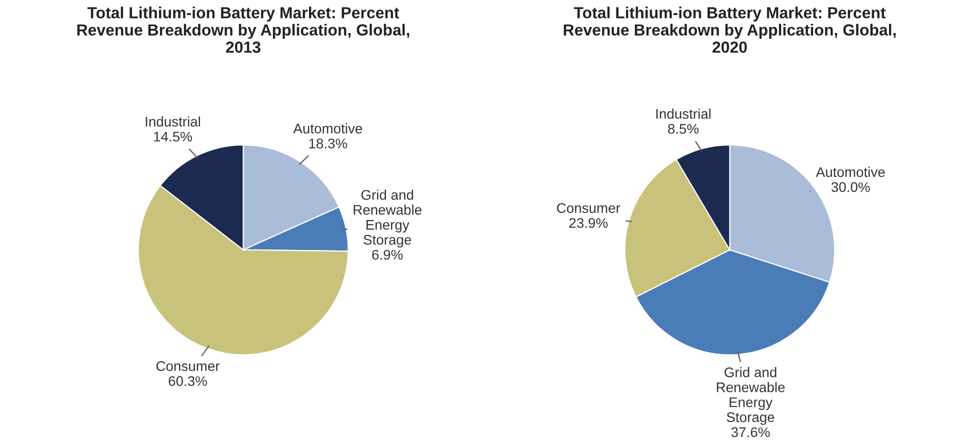 The image size is (973, 444). I want to click on data-label: 18.3%, so click(328, 143).